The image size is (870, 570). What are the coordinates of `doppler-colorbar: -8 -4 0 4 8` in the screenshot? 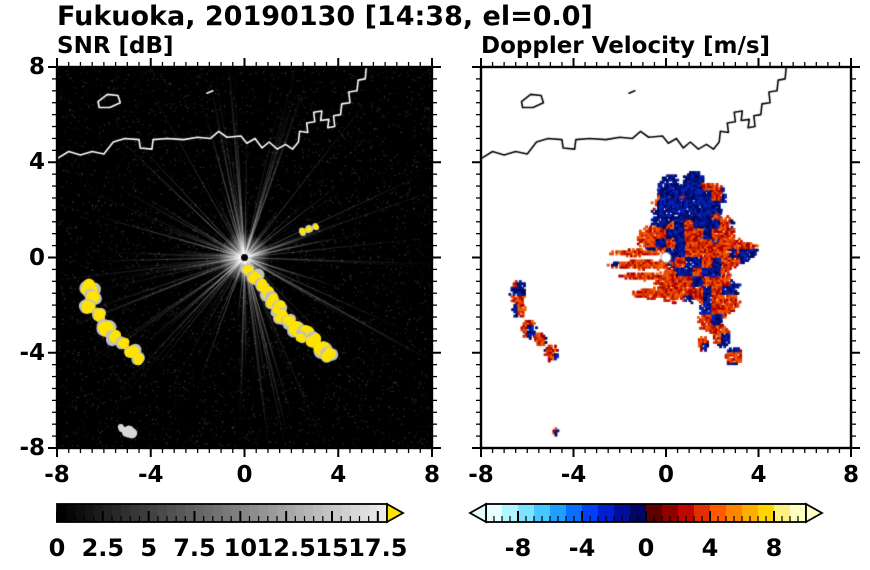 It's located at (646, 532).